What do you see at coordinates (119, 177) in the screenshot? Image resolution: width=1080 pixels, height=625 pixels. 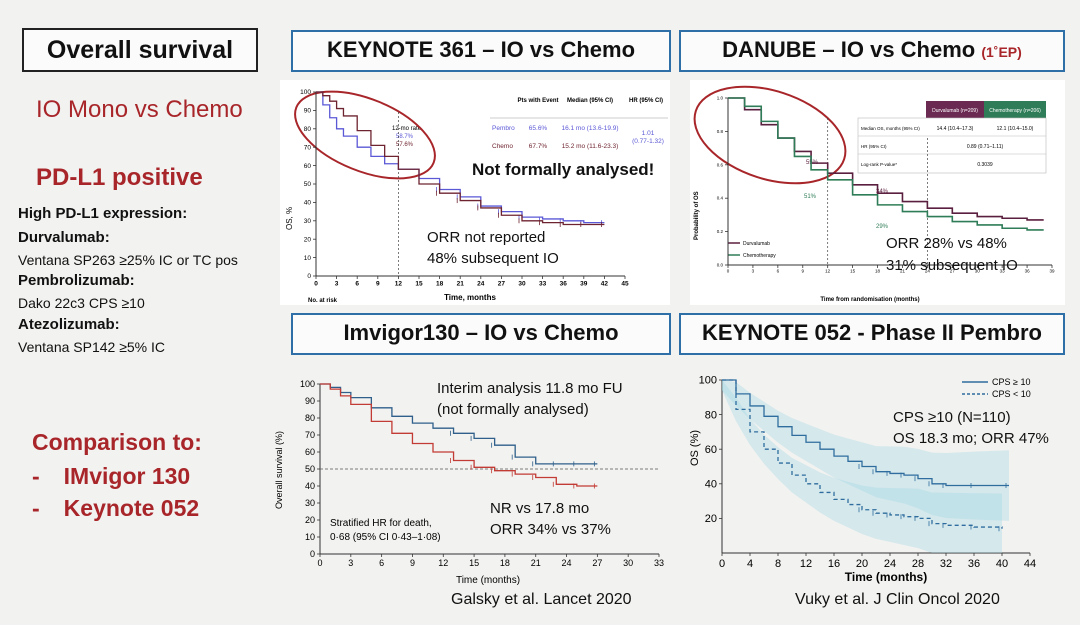 I see `subtitle-pdl1: PD-L1 positive` at bounding box center [119, 177].